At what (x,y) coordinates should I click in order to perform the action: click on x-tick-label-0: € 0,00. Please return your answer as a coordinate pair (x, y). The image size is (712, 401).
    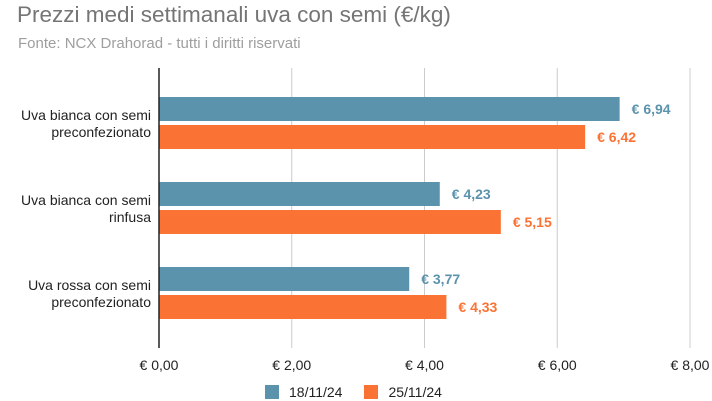
    Looking at the image, I should click on (159, 365).